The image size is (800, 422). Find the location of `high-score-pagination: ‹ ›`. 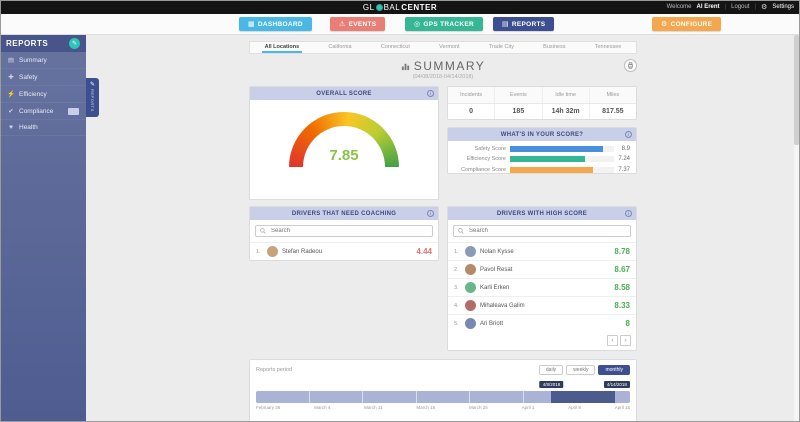

high-score-pagination: ‹ › is located at coordinates (542, 341).